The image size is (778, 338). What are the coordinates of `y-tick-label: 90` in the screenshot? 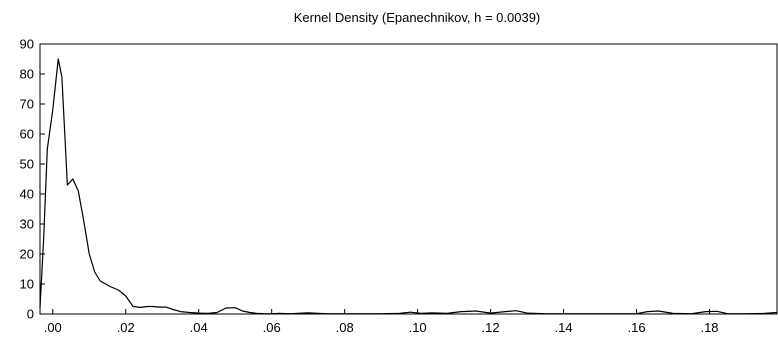 It's located at (27, 44).